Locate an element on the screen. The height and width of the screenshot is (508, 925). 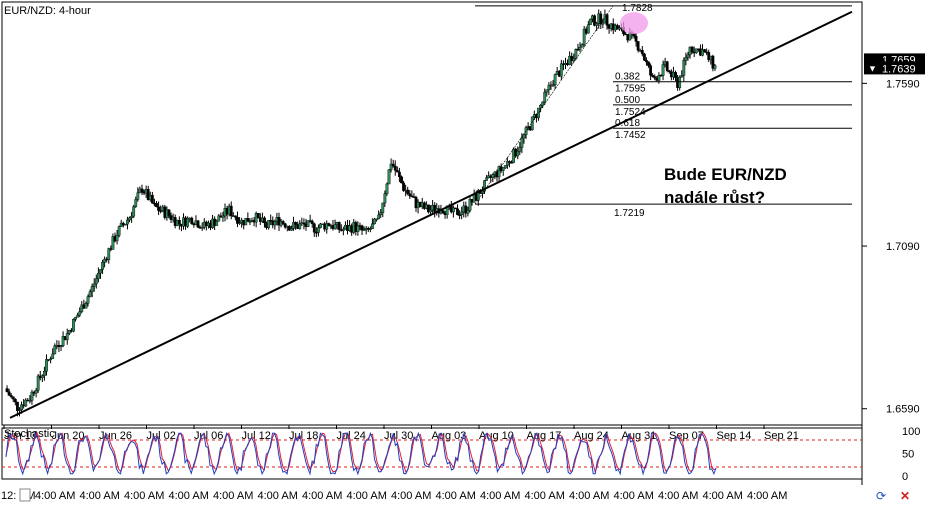
refresh-icon: ⟳ is located at coordinates (881, 496).